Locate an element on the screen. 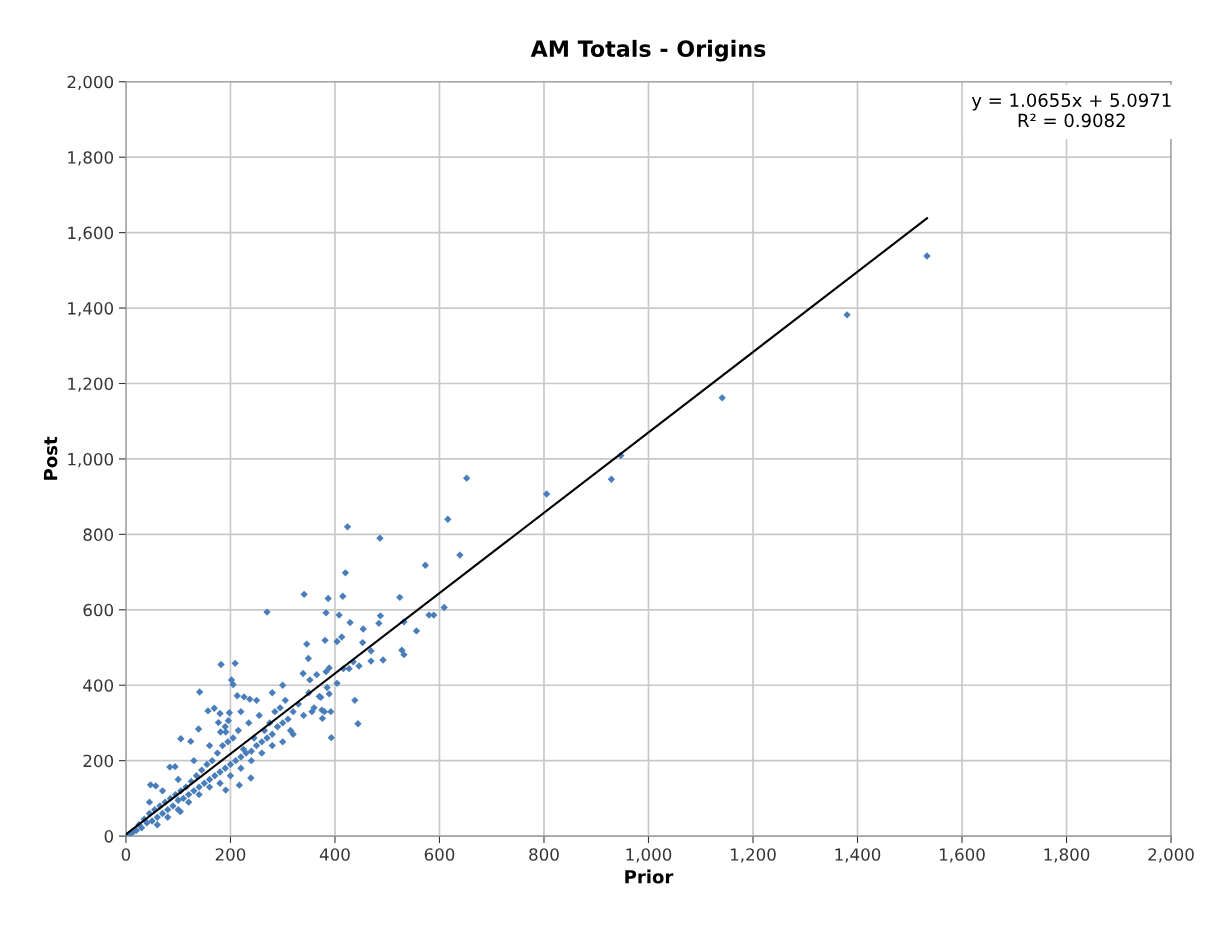 The height and width of the screenshot is (929, 1211). x-tick-label: 1,600 is located at coordinates (962, 855).